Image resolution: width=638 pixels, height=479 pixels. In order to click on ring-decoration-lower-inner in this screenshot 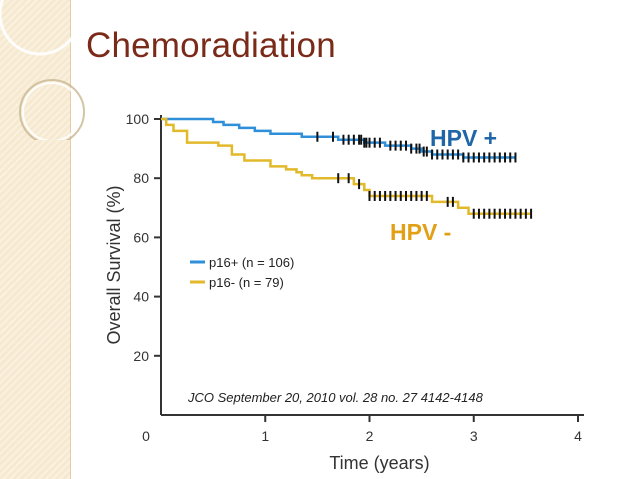, I will do `click(52, 111)`.